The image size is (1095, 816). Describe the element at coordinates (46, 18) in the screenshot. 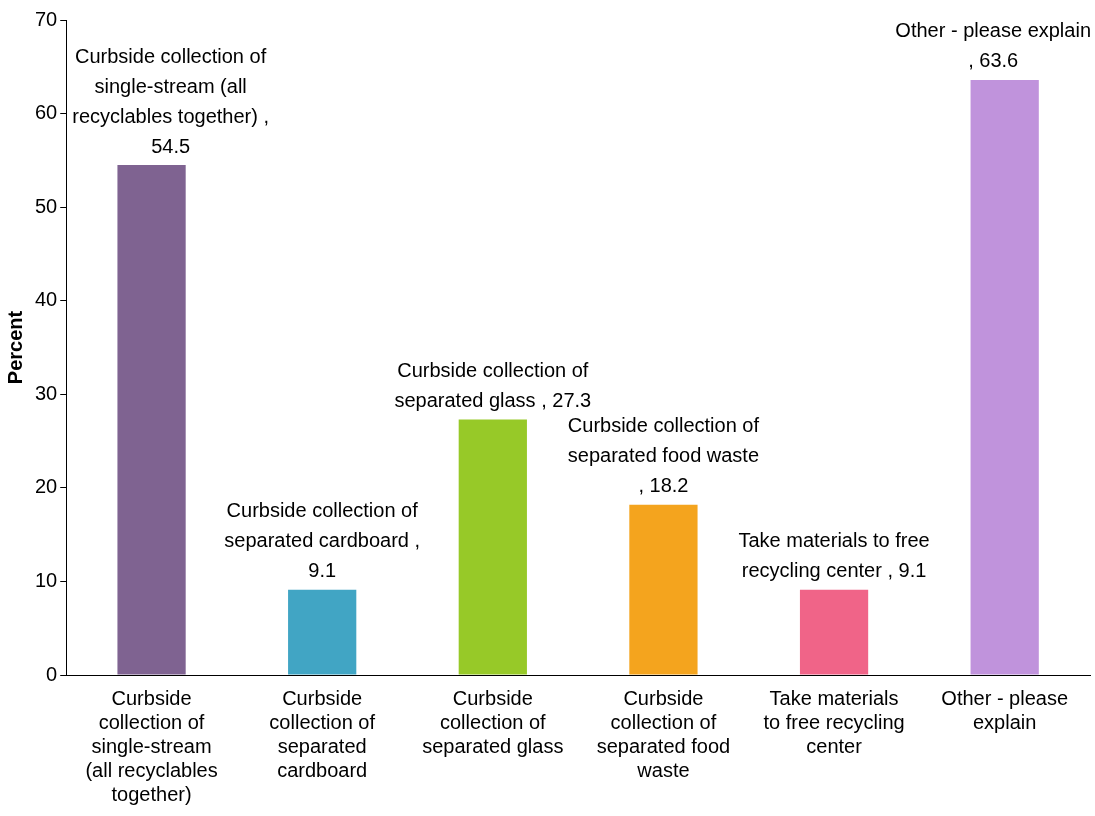

I see `y-tick-label: 70` at that location.